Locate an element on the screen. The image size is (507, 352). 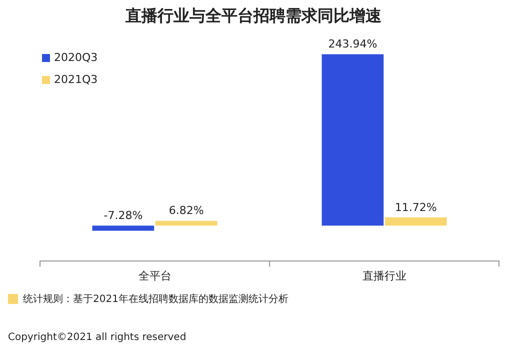
x-tick-label: 直播行业 is located at coordinates (384, 275).